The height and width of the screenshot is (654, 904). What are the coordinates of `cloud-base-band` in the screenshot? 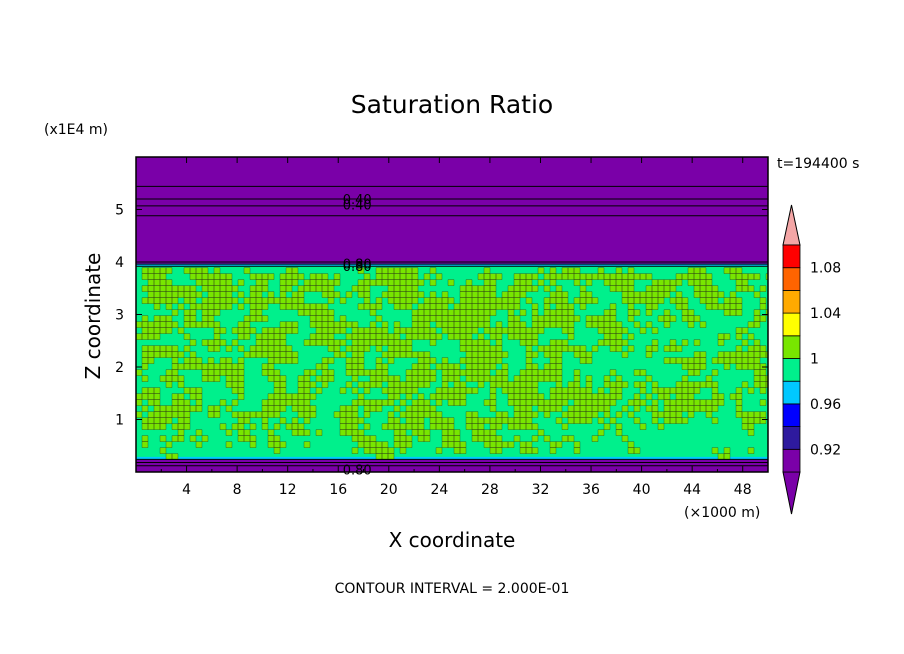 It's located at (452, 458).